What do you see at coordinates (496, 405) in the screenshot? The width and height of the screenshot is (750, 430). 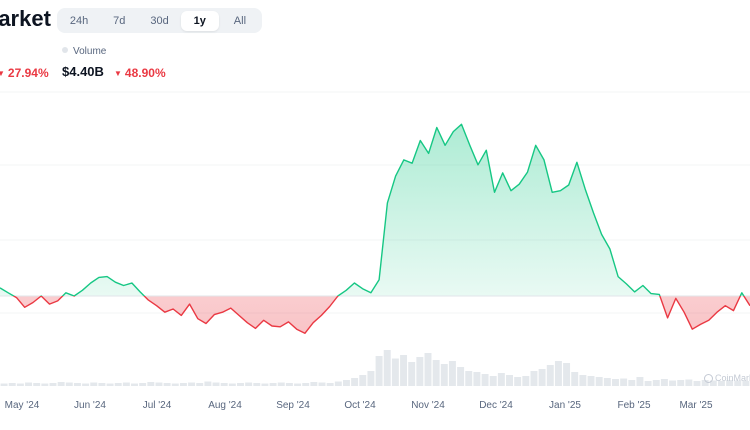 I see `x-tick-label: Dec '24` at bounding box center [496, 405].